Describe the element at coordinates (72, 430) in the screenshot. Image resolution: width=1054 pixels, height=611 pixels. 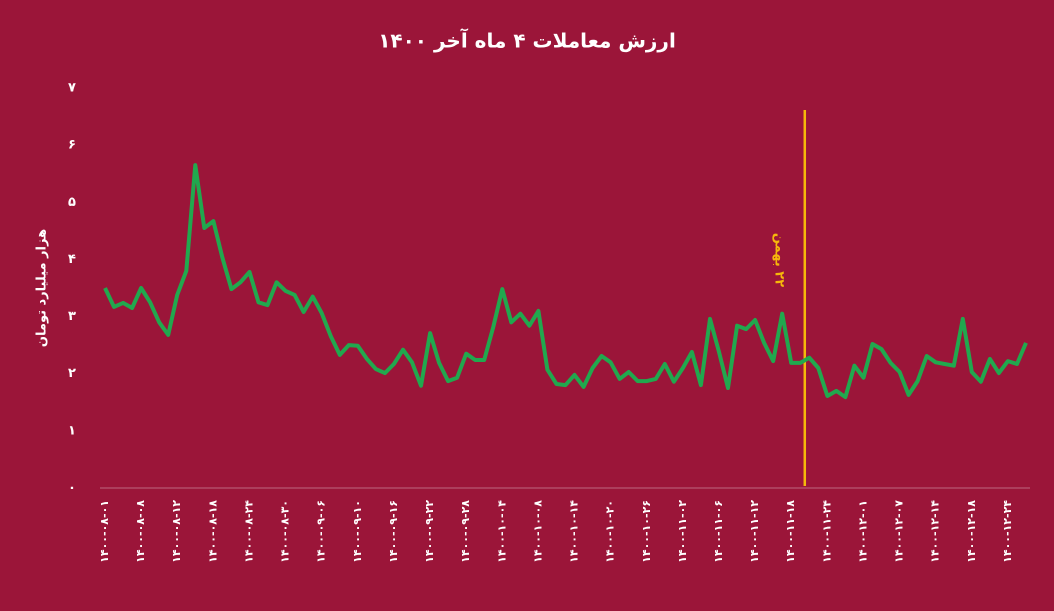
I see `y-tick-label: ۱` at that location.